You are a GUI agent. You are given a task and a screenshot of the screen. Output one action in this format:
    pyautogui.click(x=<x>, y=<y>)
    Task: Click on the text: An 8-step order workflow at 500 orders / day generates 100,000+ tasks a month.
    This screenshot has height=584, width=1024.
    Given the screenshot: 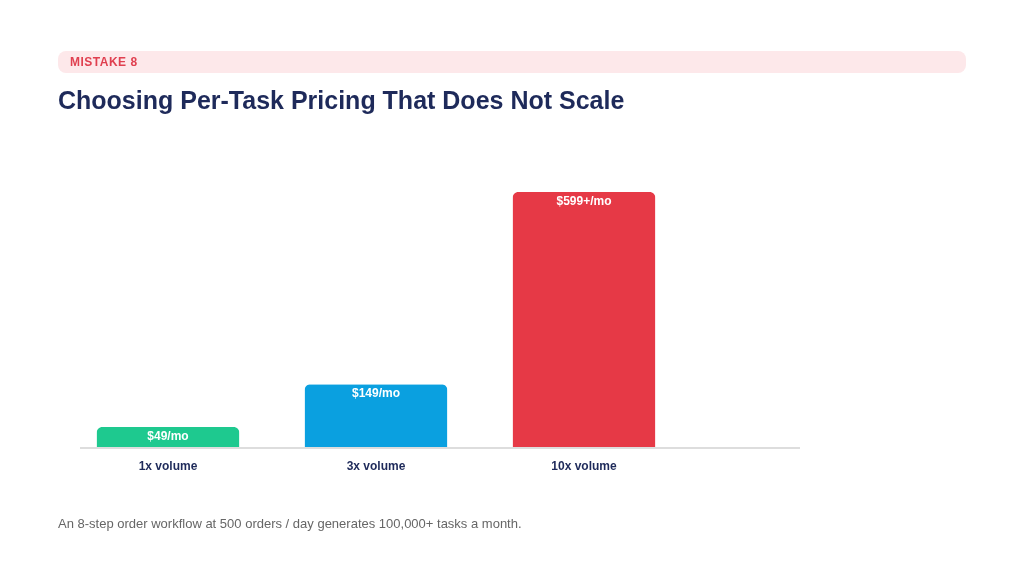 What is the action you would take?
    pyautogui.click(x=290, y=523)
    